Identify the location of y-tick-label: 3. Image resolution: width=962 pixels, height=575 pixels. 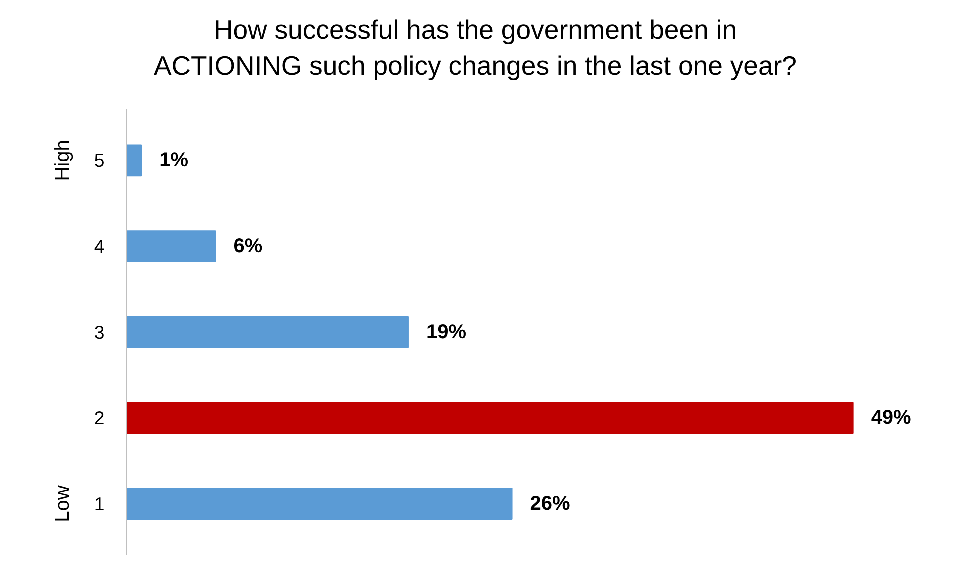
(99, 332).